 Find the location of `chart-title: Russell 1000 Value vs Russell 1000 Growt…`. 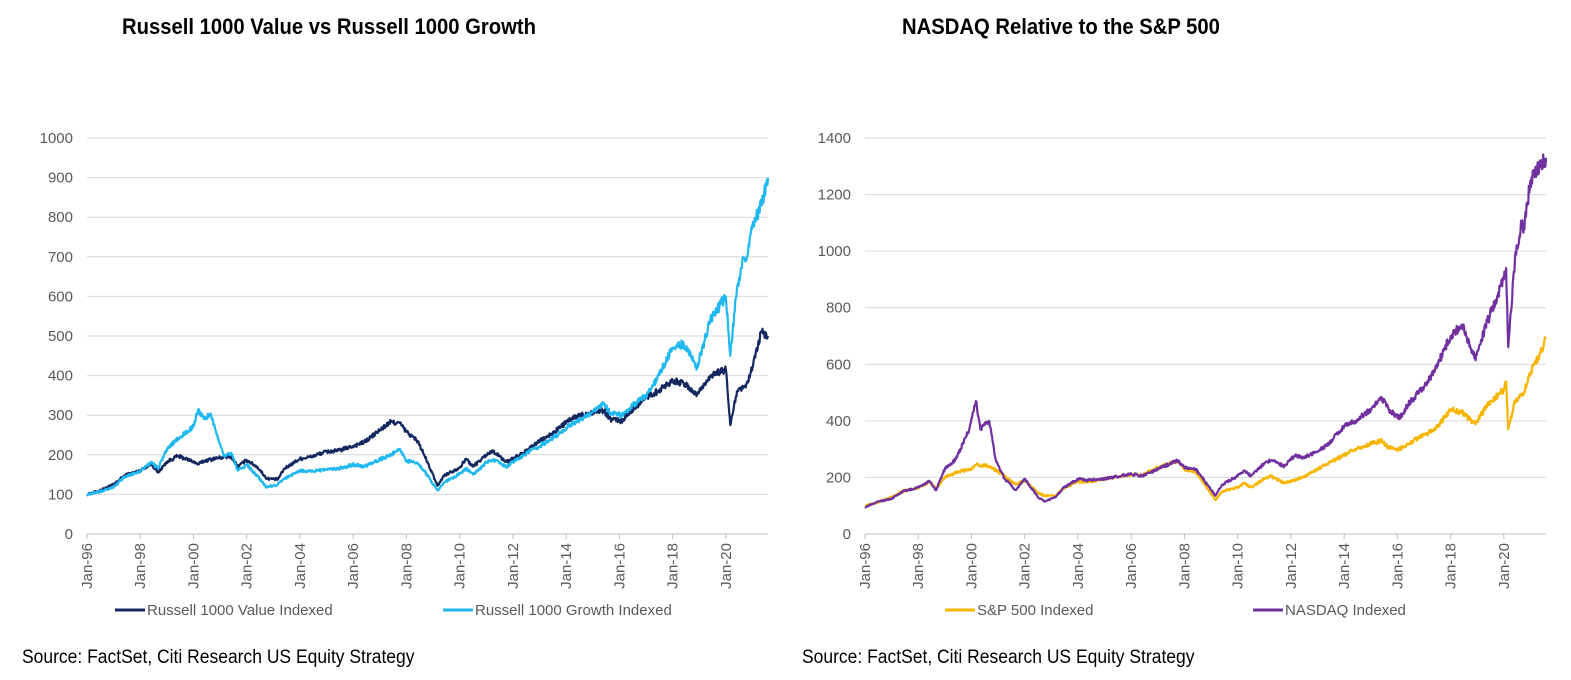

chart-title: Russell 1000 Value vs Russell 1000 Growt… is located at coordinates (329, 26).